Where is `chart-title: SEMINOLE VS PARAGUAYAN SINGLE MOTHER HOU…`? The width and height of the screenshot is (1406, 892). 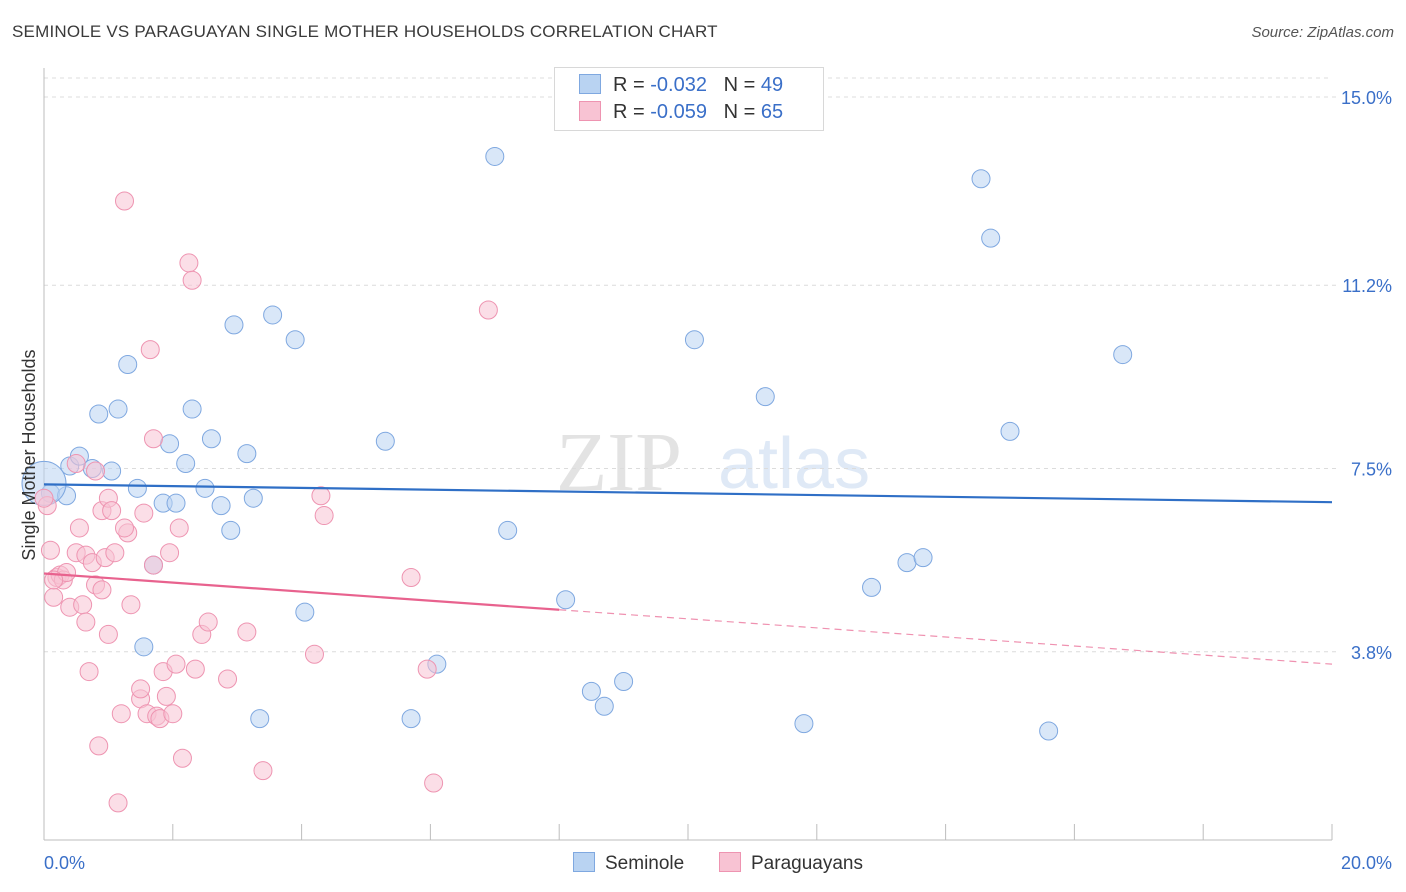 chart-title: SEMINOLE VS PARAGUAYAN SINGLE MOTHER HOU… is located at coordinates (365, 31).